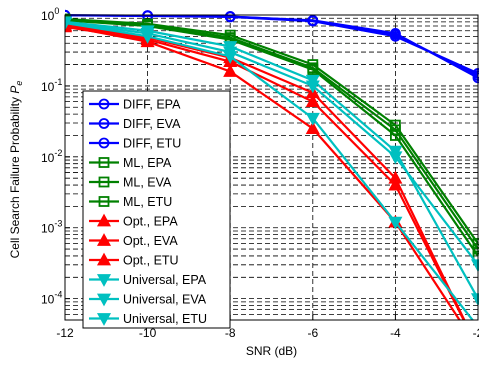 This screenshot has width=479, height=376. I want to click on legend-item: Opt., EPA, so click(133, 221).